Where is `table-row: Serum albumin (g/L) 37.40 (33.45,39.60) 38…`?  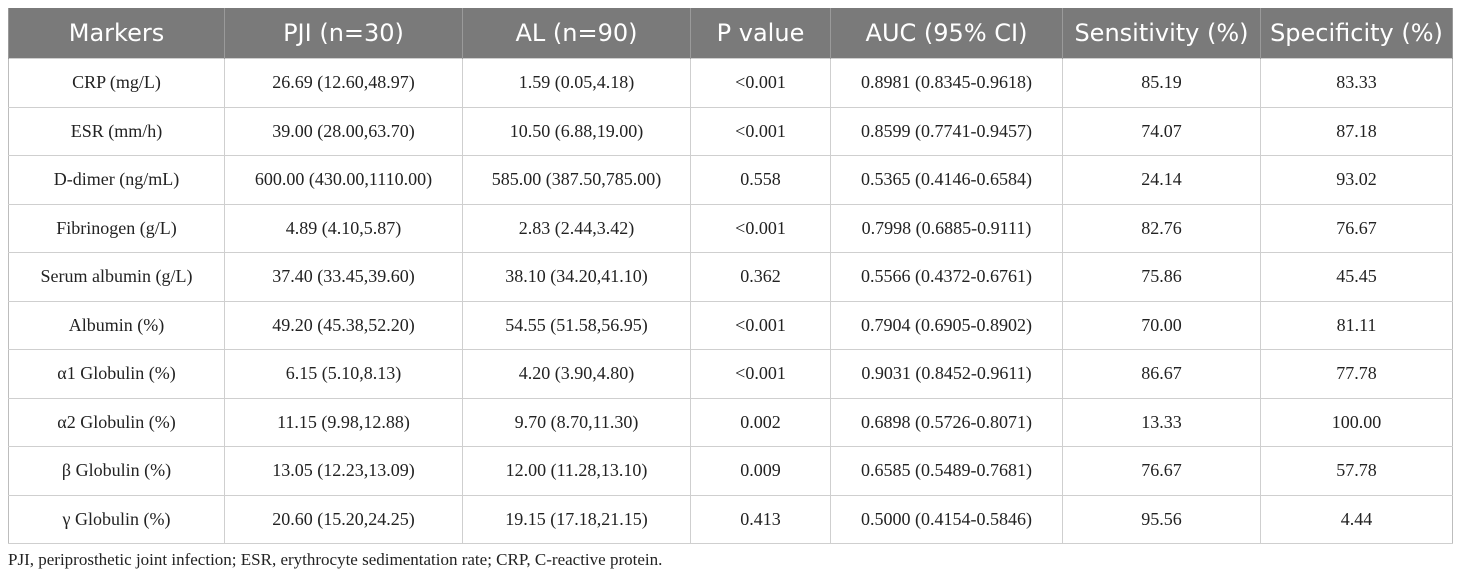 table-row: Serum albumin (g/L) 37.40 (33.45,39.60) 38… is located at coordinates (730, 277).